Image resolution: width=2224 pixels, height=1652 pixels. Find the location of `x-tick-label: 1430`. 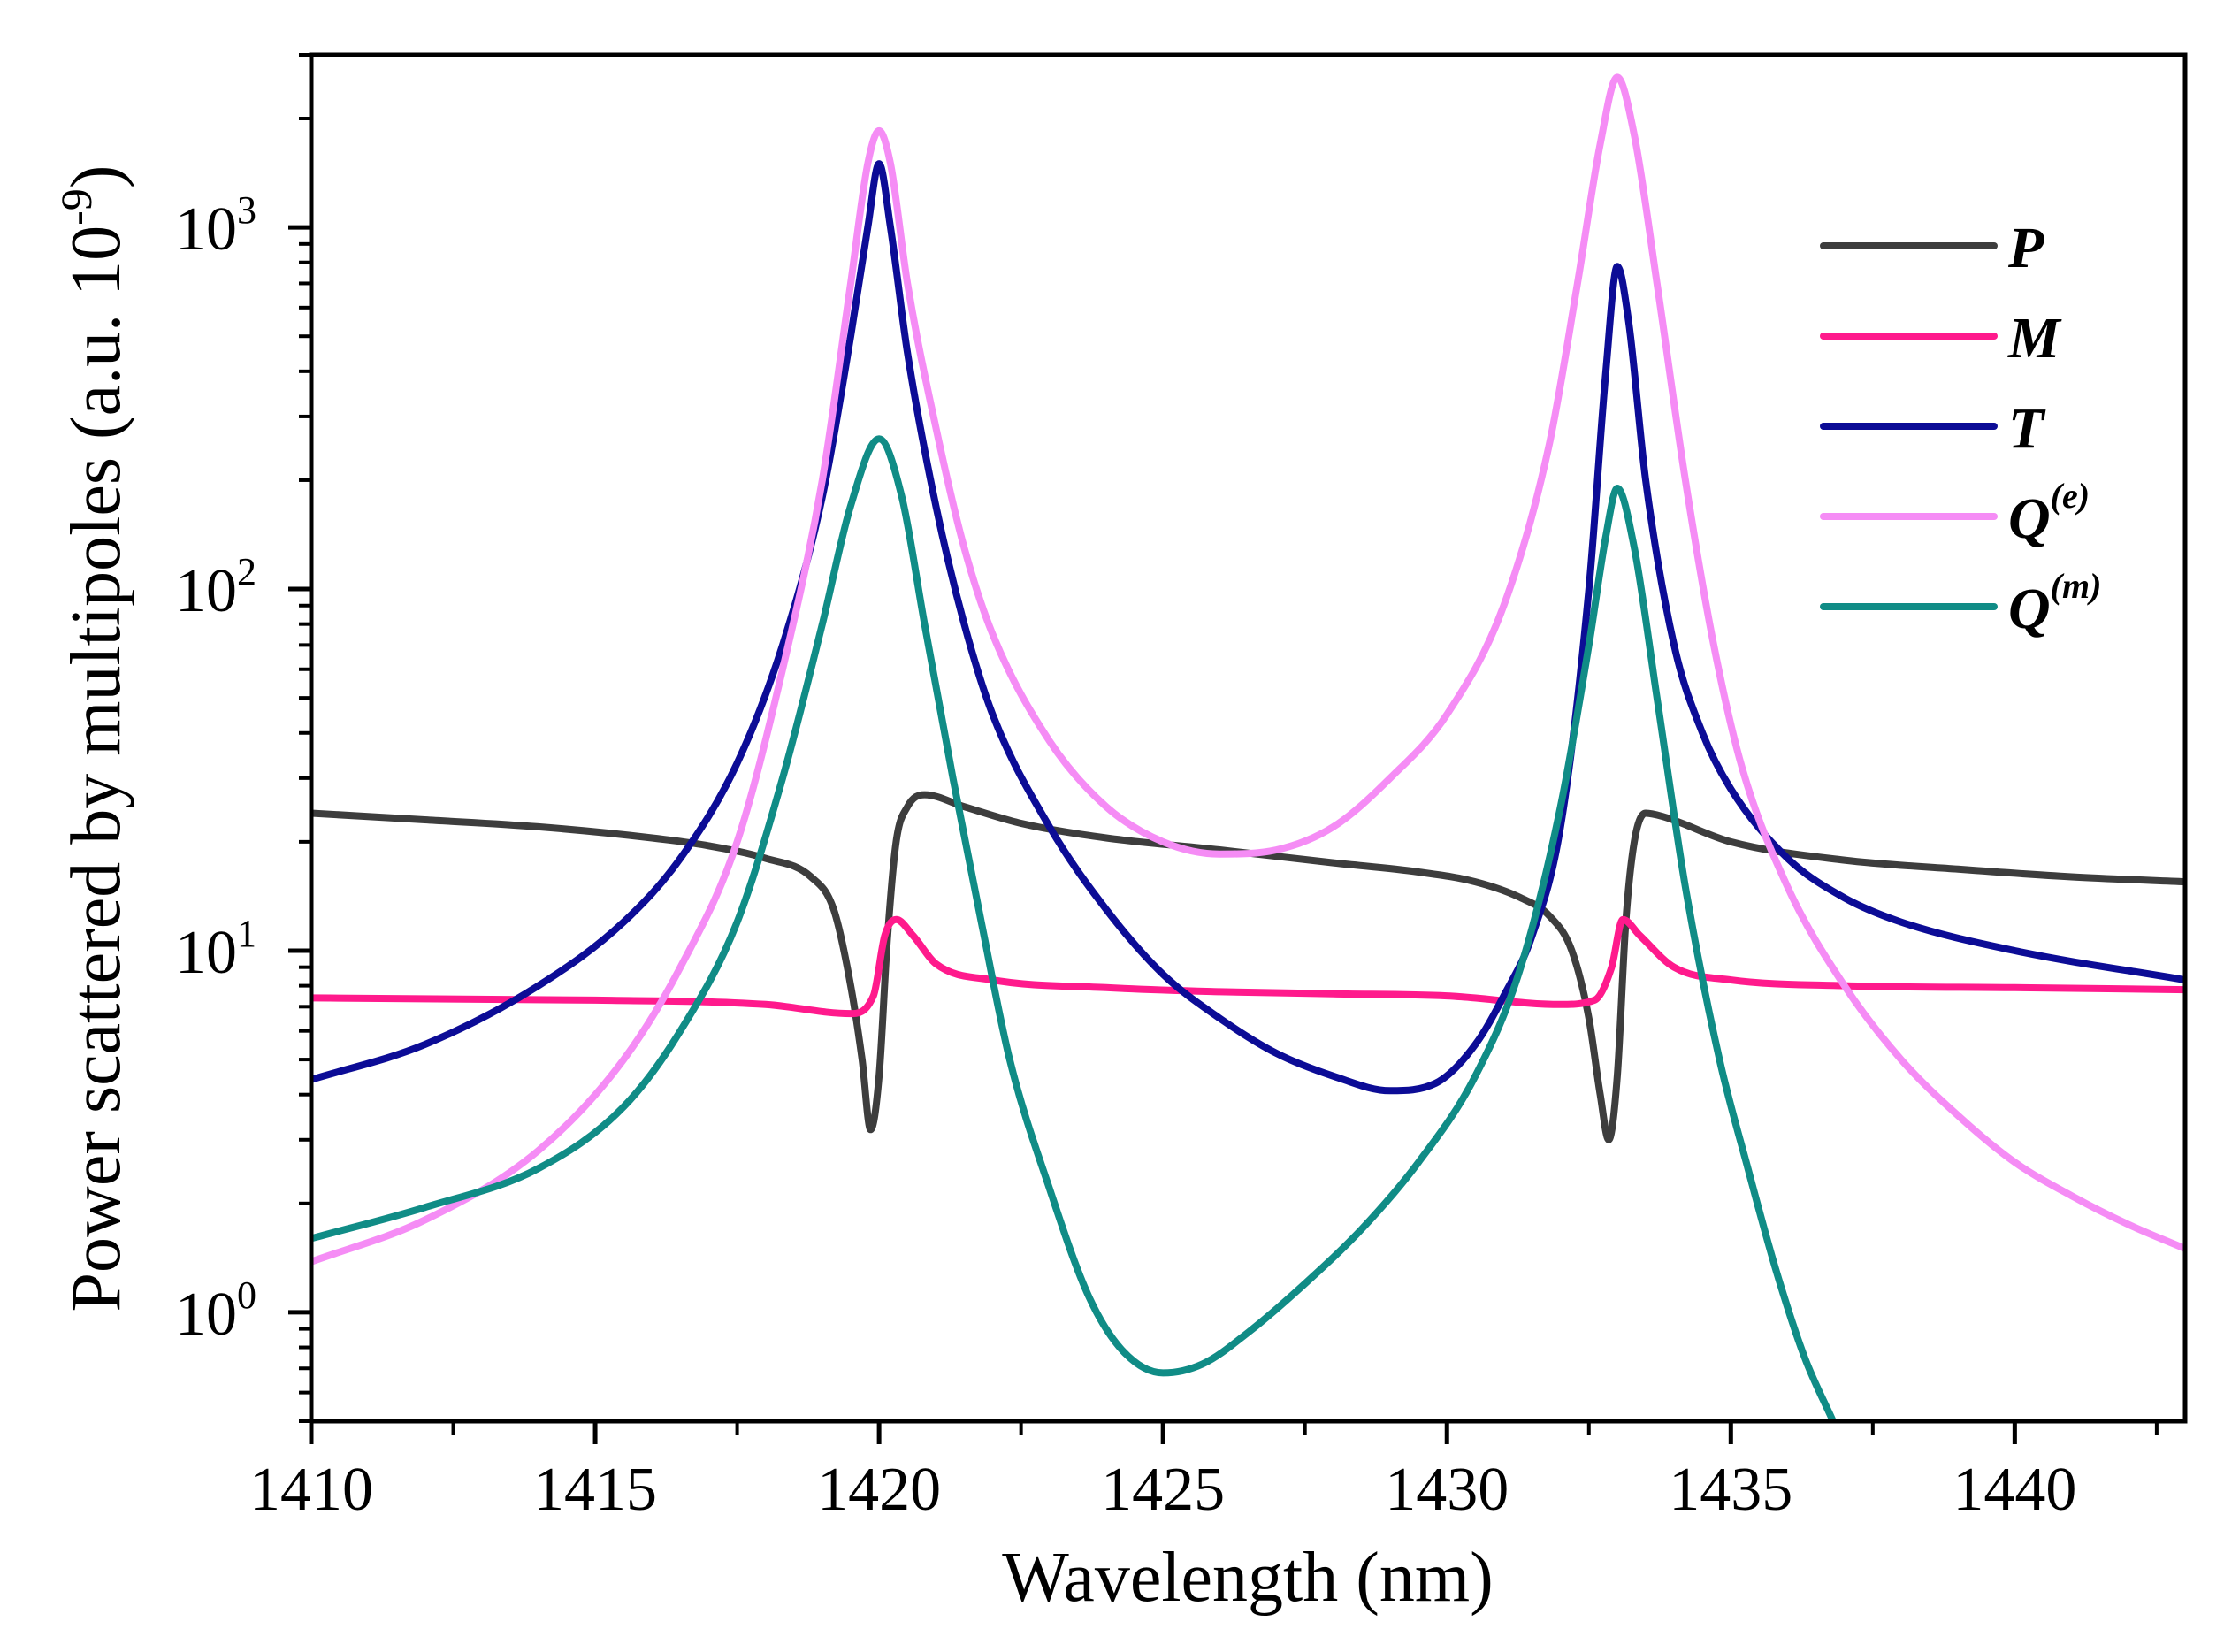

x-tick-label: 1430 is located at coordinates (1447, 1490).